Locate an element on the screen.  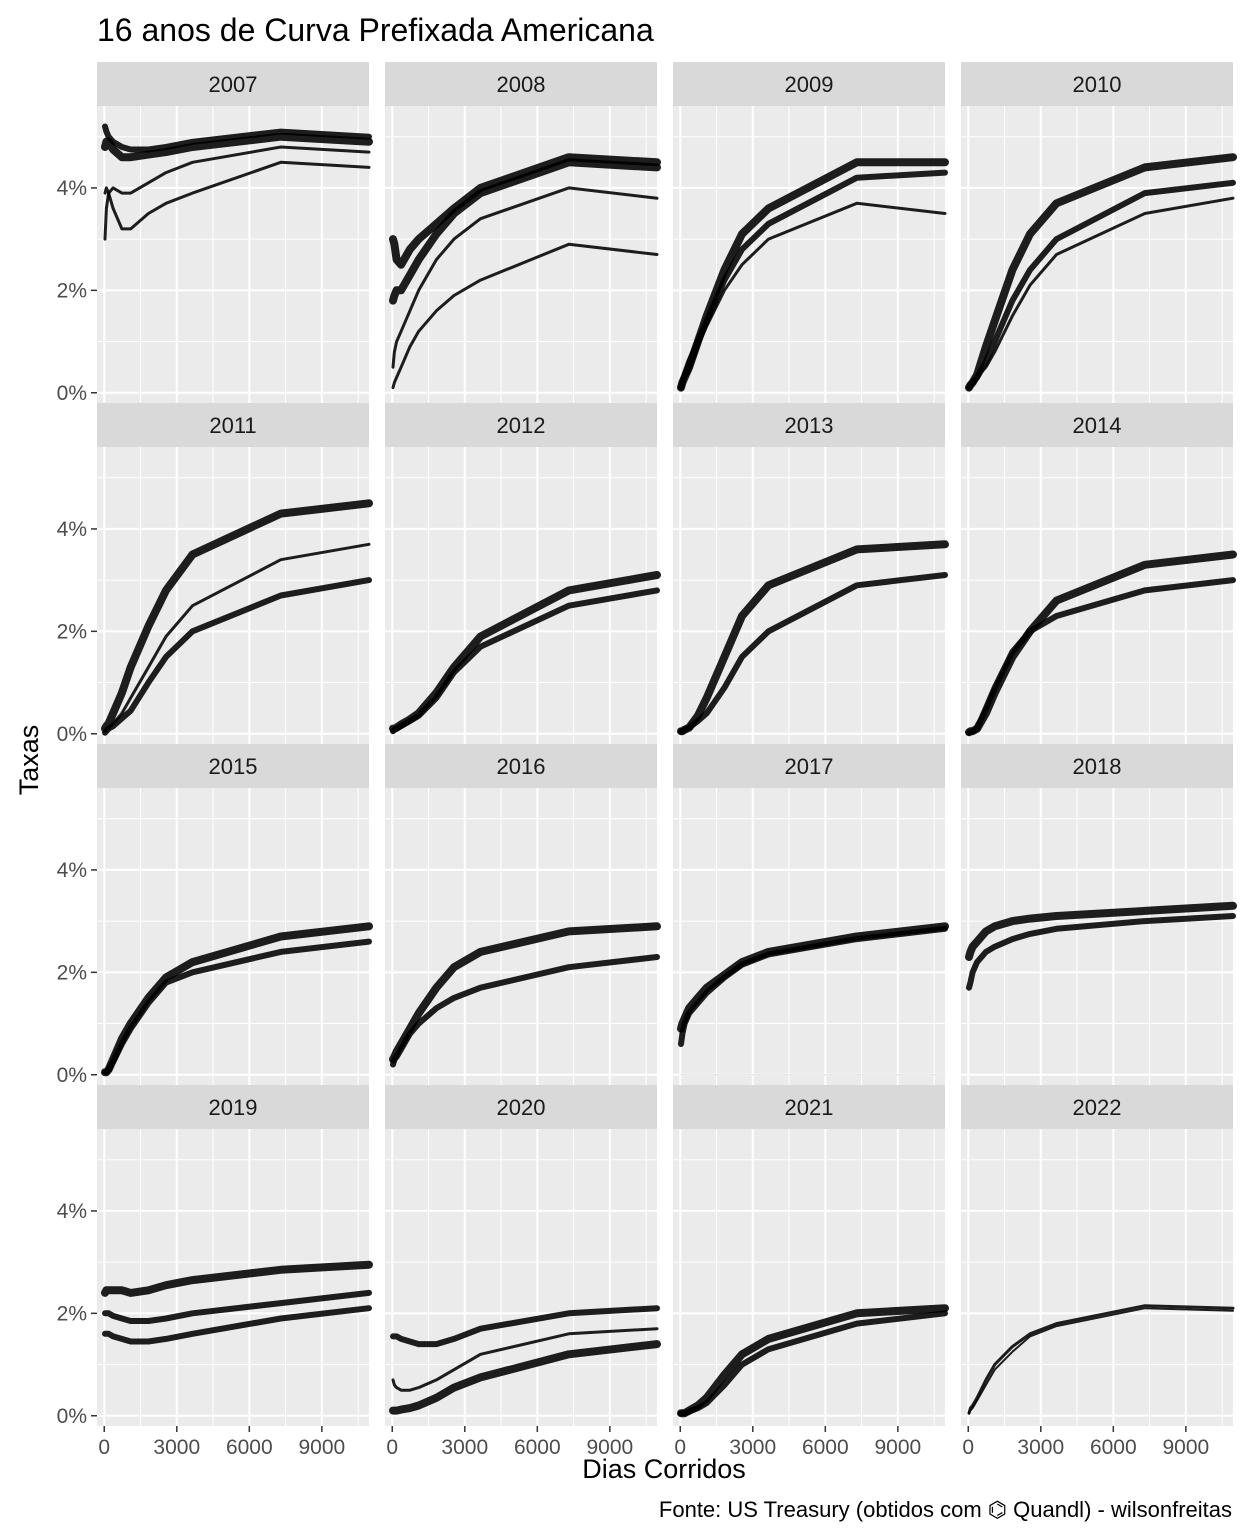
facet-2015: 2015 0% 2% 4% is located at coordinates (215, 915).